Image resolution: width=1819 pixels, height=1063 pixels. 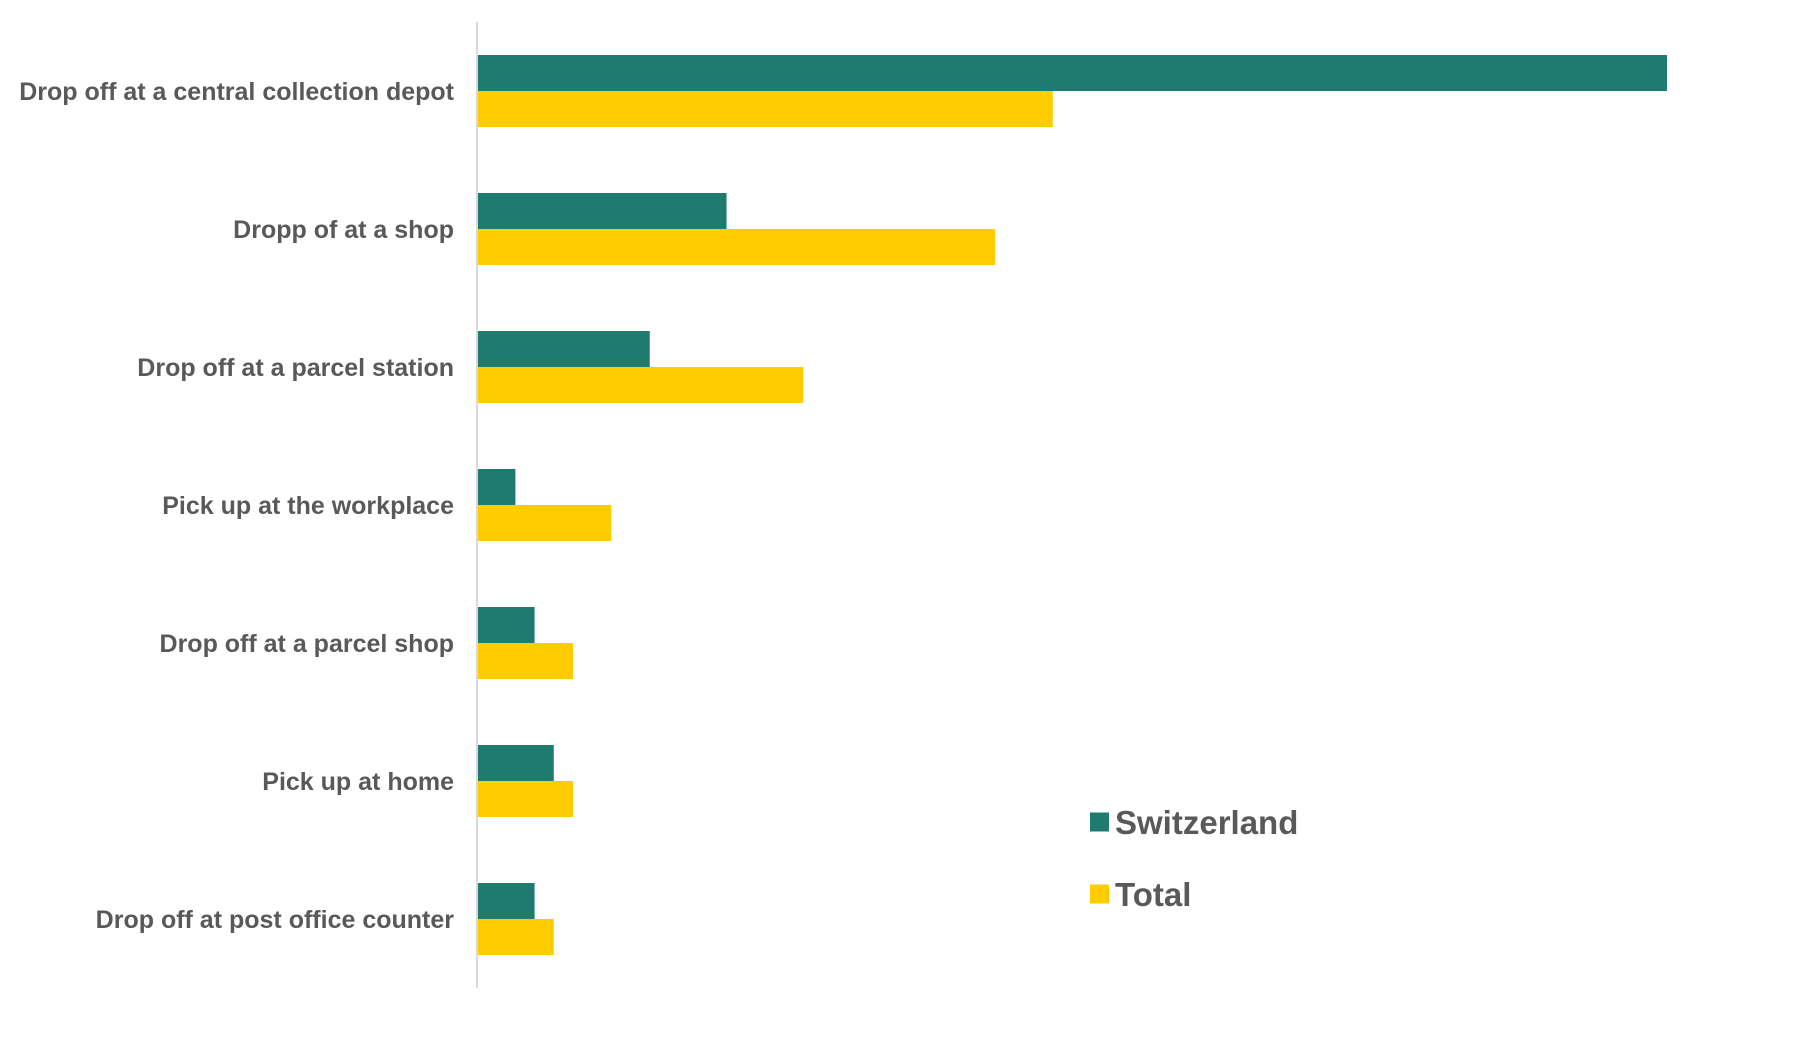 I want to click on category-label: Drop off at post office counter, so click(x=275, y=920).